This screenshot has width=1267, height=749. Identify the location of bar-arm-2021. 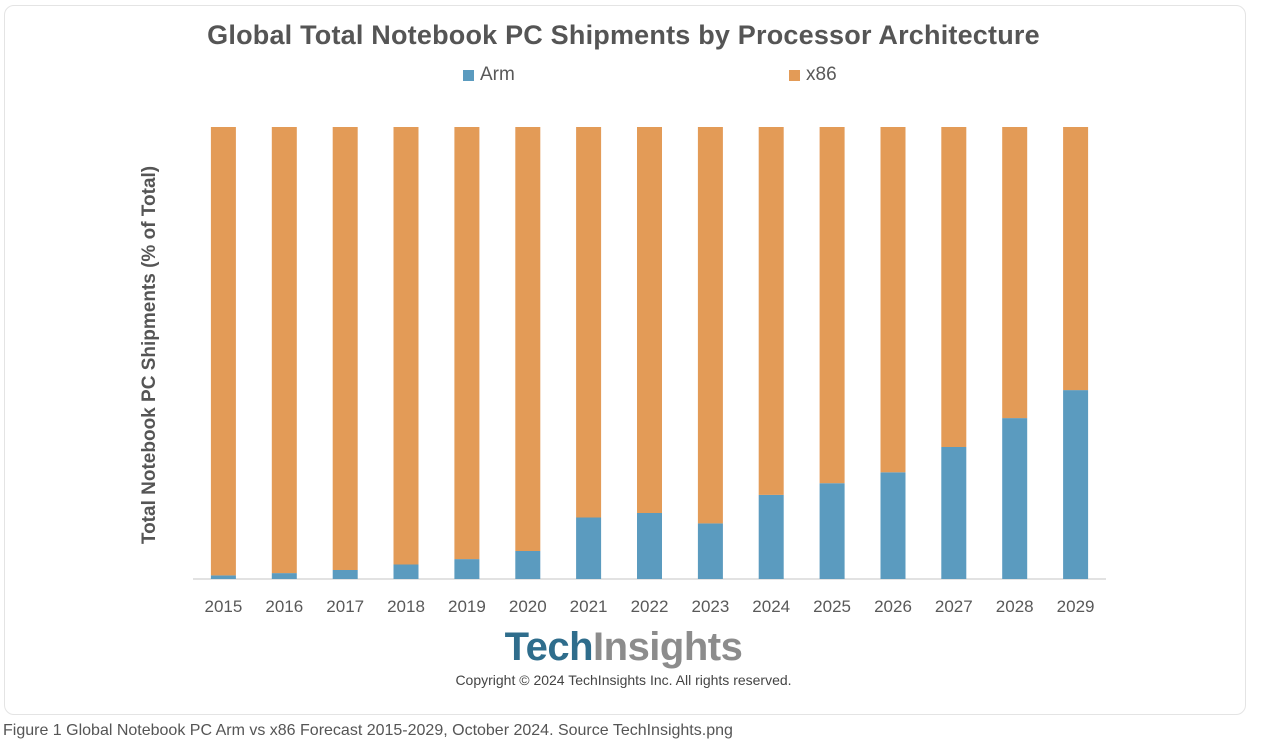
(589, 548).